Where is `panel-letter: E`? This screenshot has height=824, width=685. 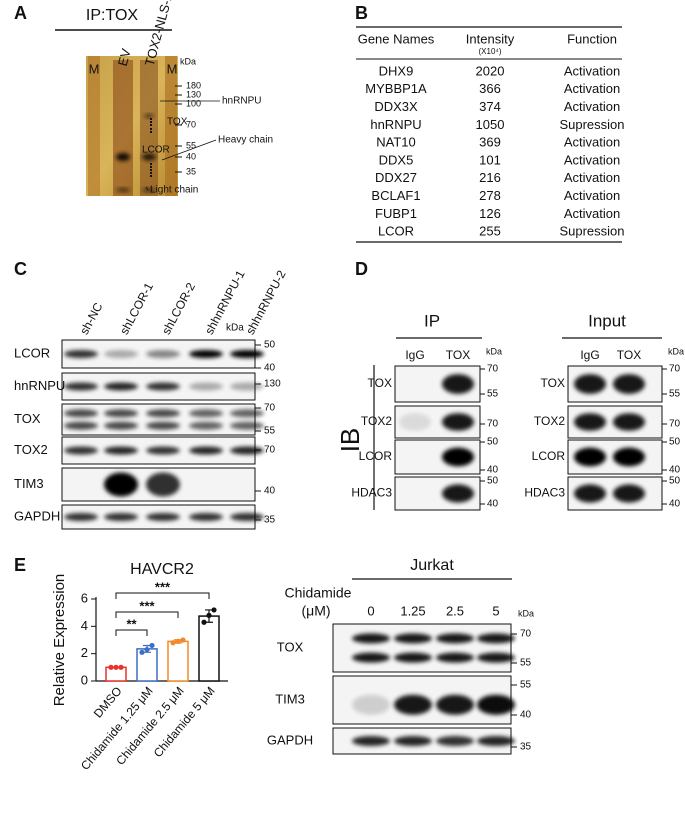
panel-letter: E is located at coordinates (20, 565).